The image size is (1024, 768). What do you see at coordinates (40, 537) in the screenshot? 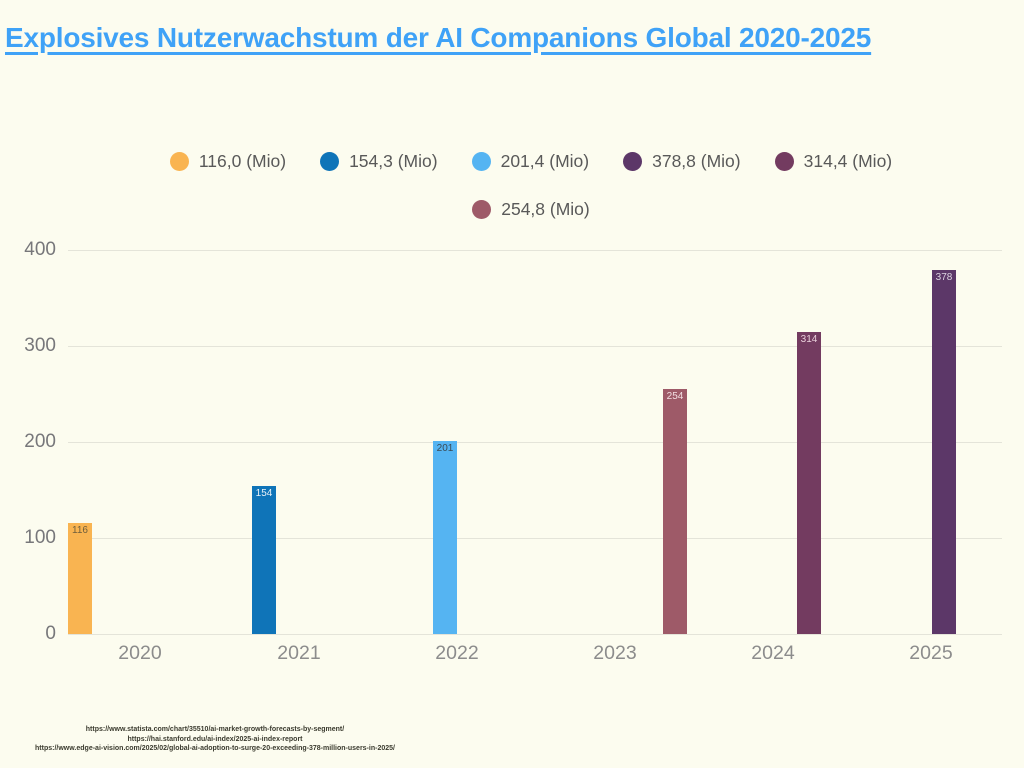
I see `y-axis-tick-100: 100` at bounding box center [40, 537].